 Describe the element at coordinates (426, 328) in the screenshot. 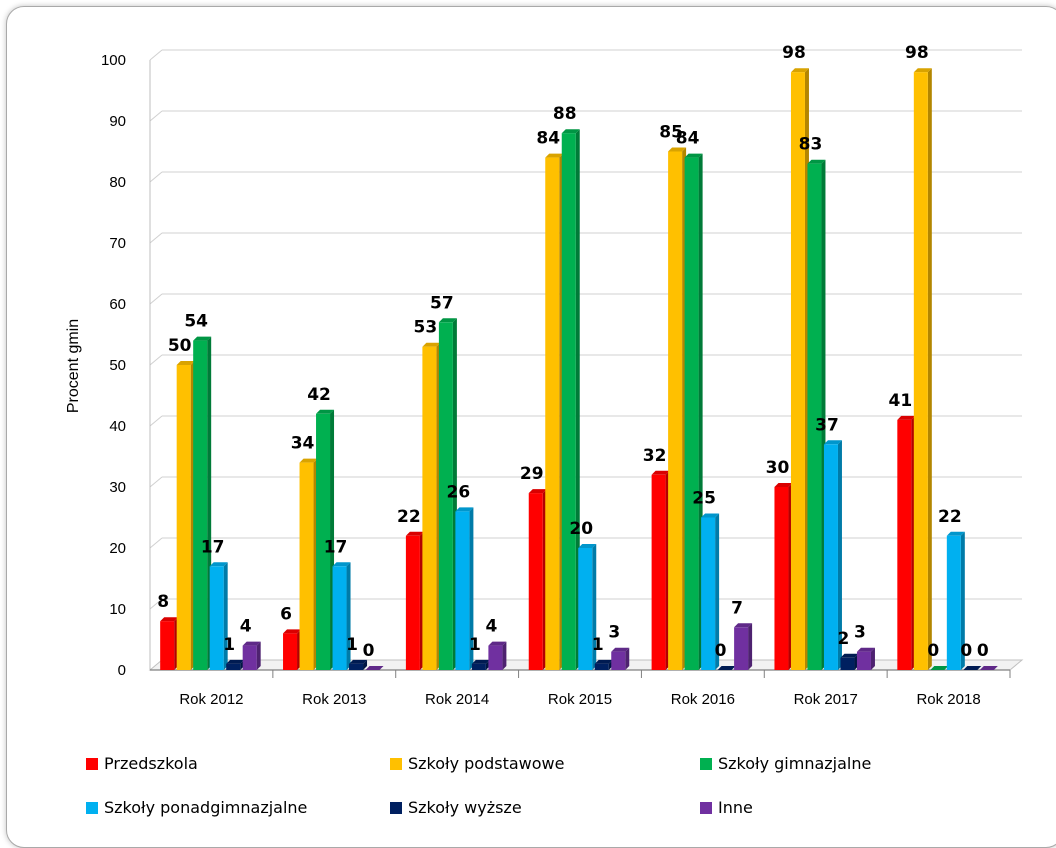

I see `data-label: 53` at that location.